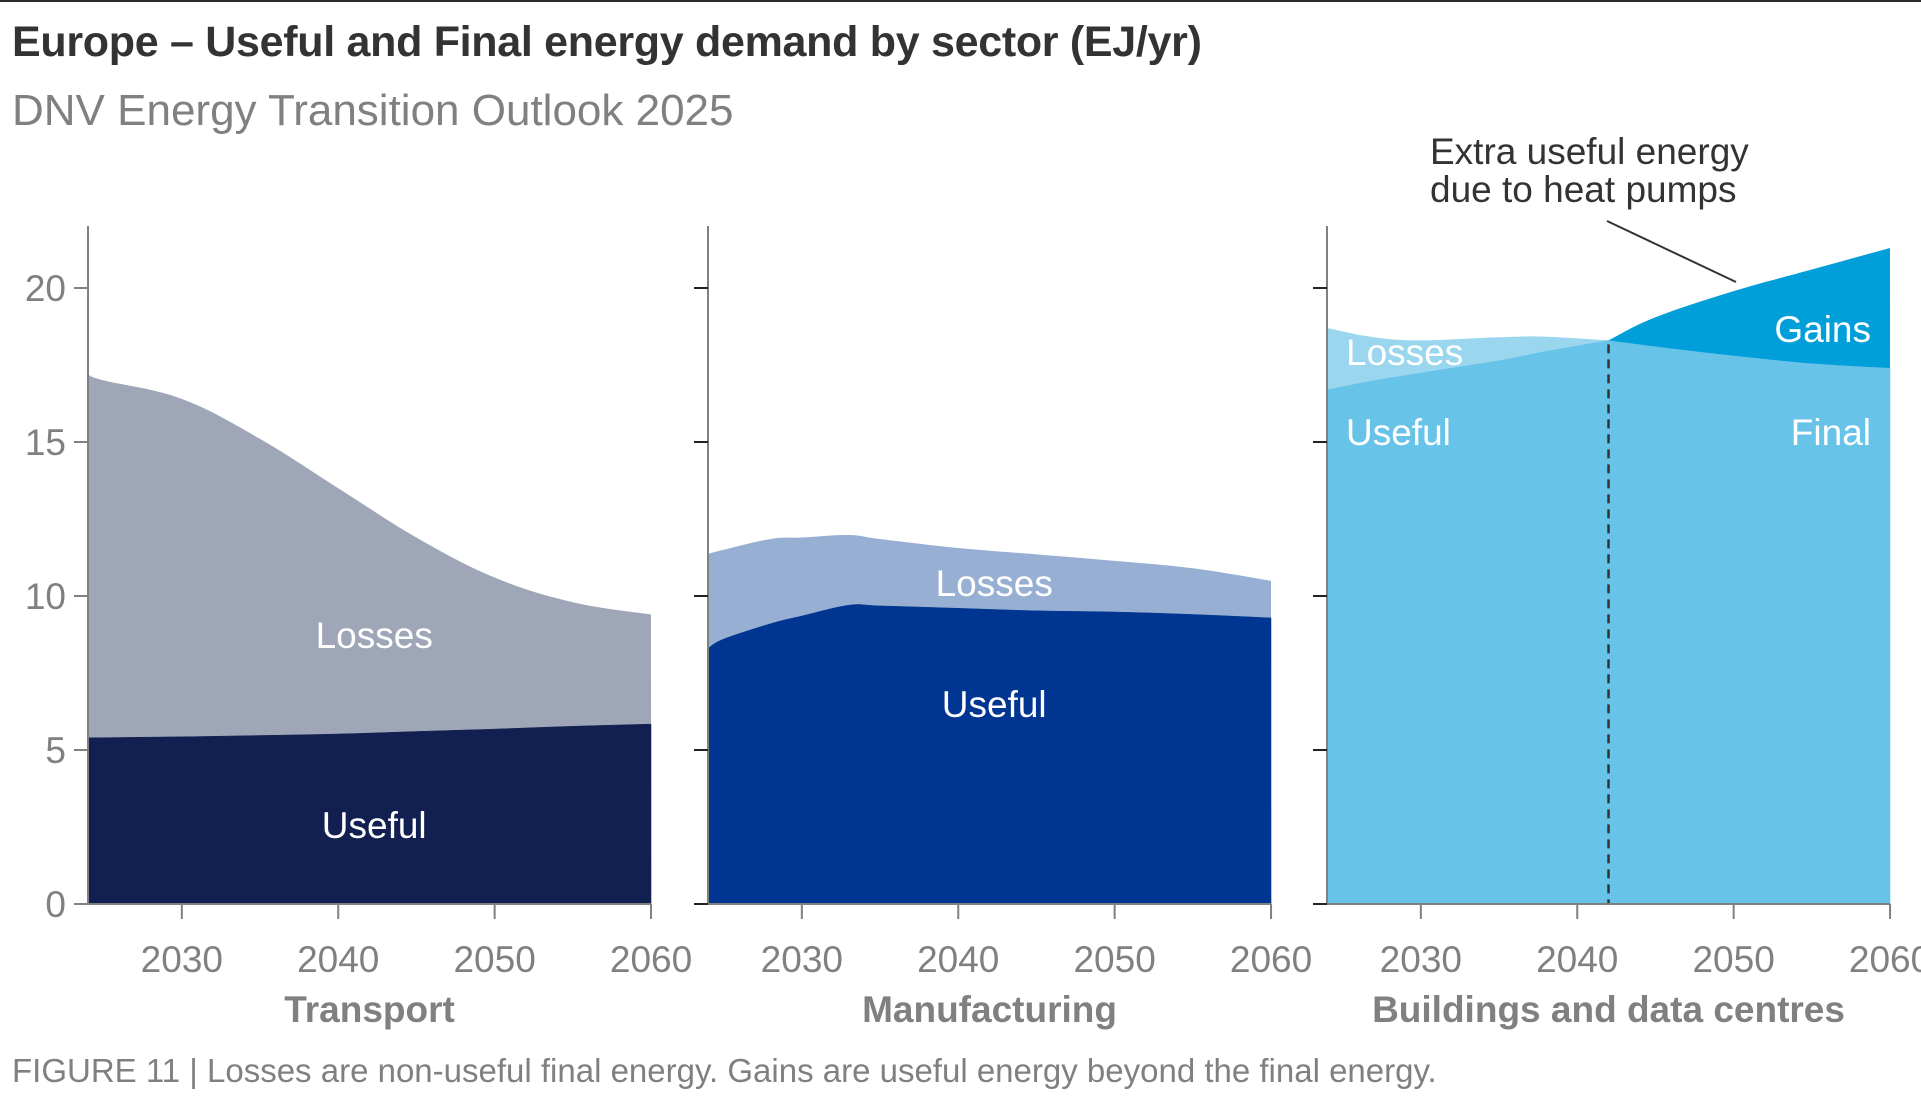 This screenshot has width=1921, height=1107. Describe the element at coordinates (1608, 1009) in the screenshot. I see `panel-category-label: Buildings and data centres` at that location.